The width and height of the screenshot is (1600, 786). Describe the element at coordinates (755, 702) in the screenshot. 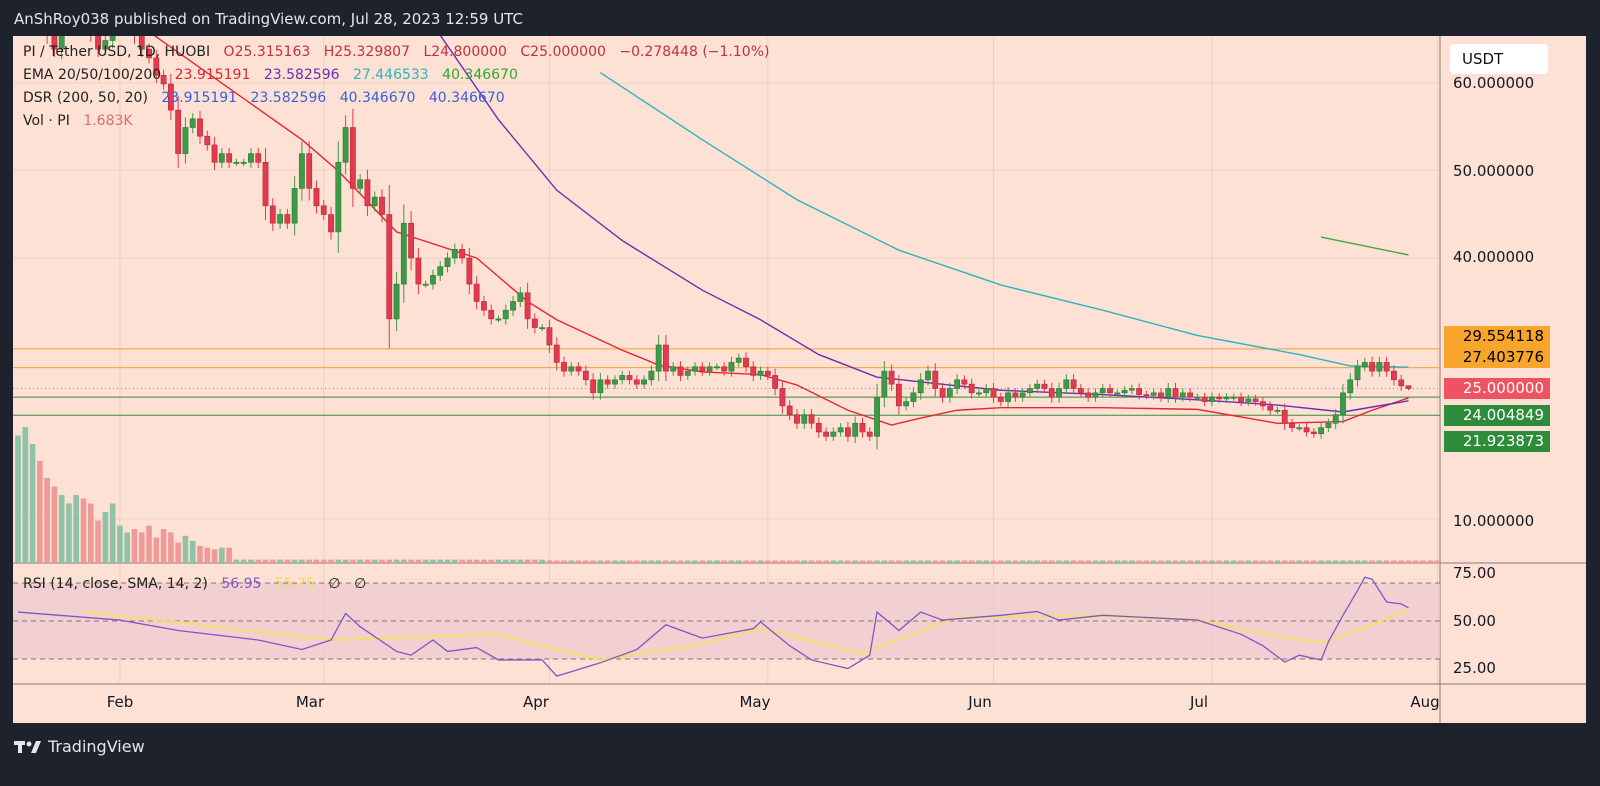

I see `time-tick-may: May` at that location.